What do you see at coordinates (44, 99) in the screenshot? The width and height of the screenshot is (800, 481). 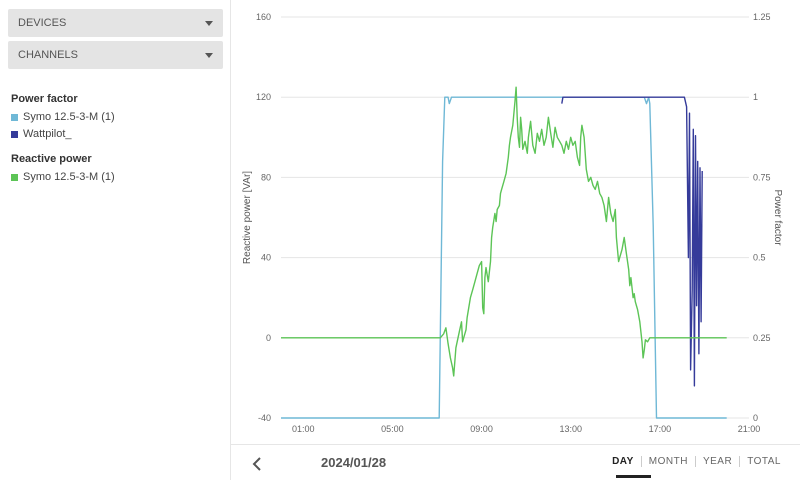 I see `legend-group-title-power-factor: Power factor` at bounding box center [44, 99].